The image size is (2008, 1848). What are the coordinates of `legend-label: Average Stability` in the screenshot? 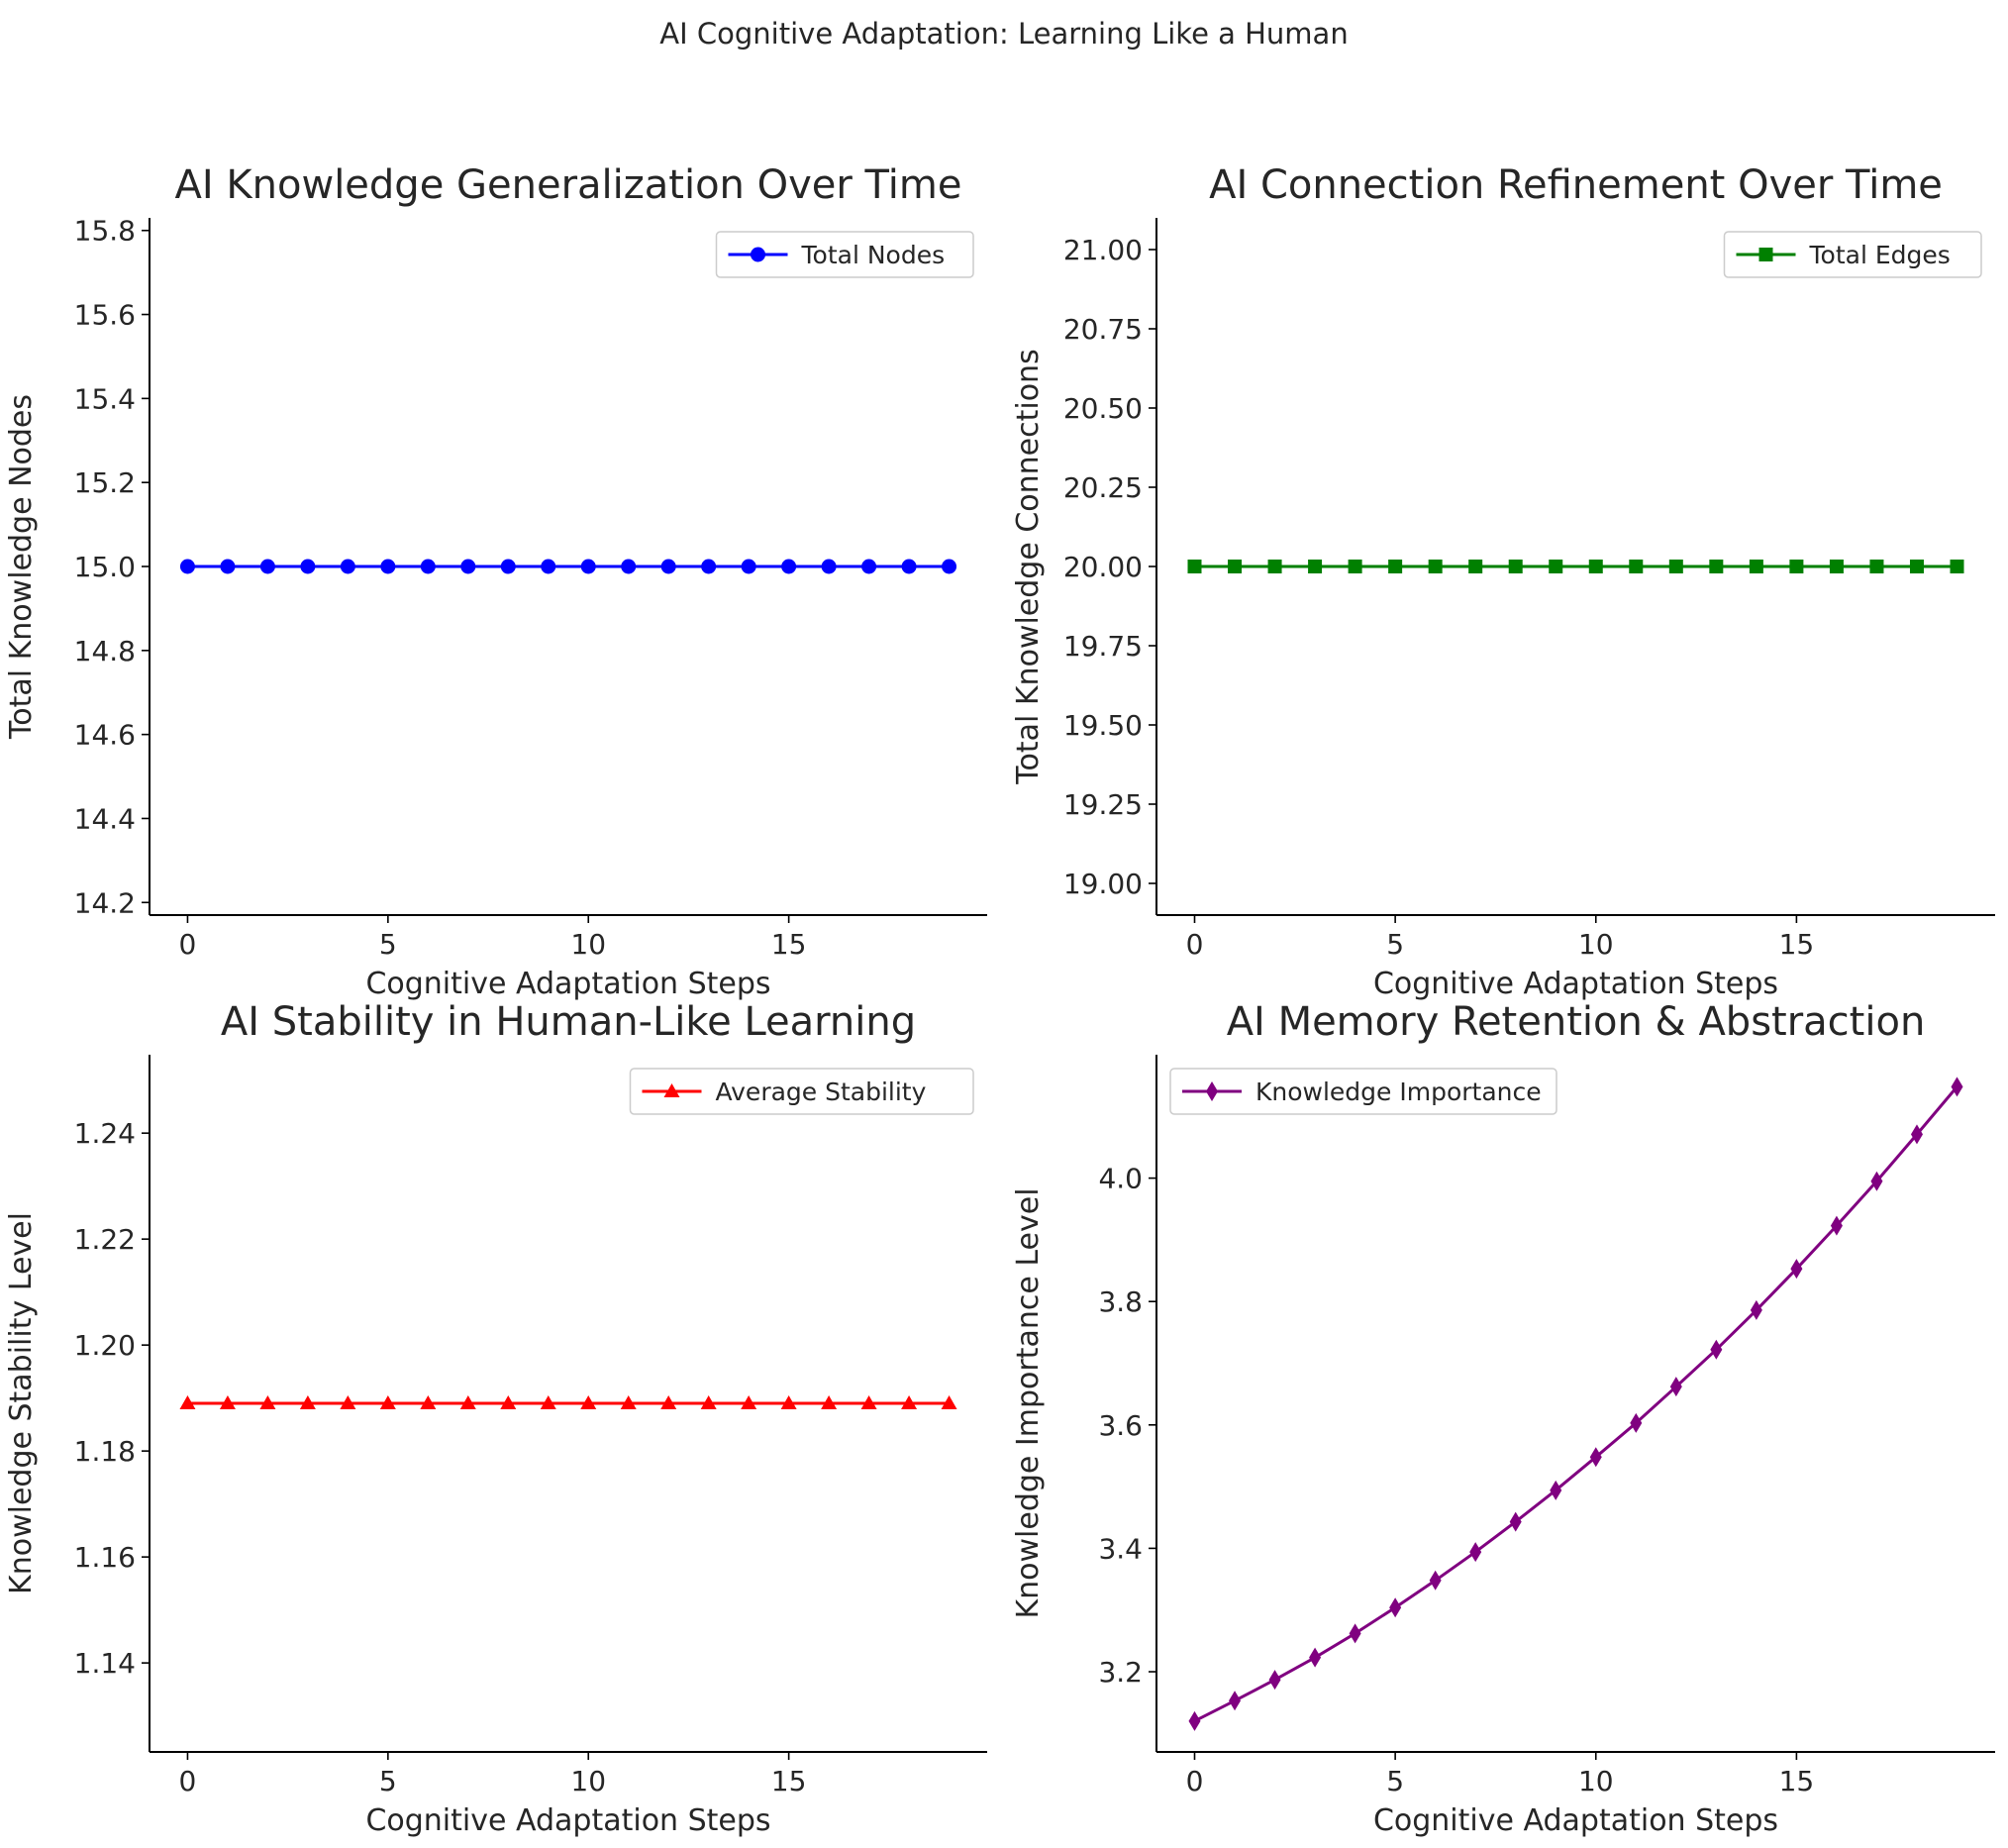 It's located at (821, 1092).